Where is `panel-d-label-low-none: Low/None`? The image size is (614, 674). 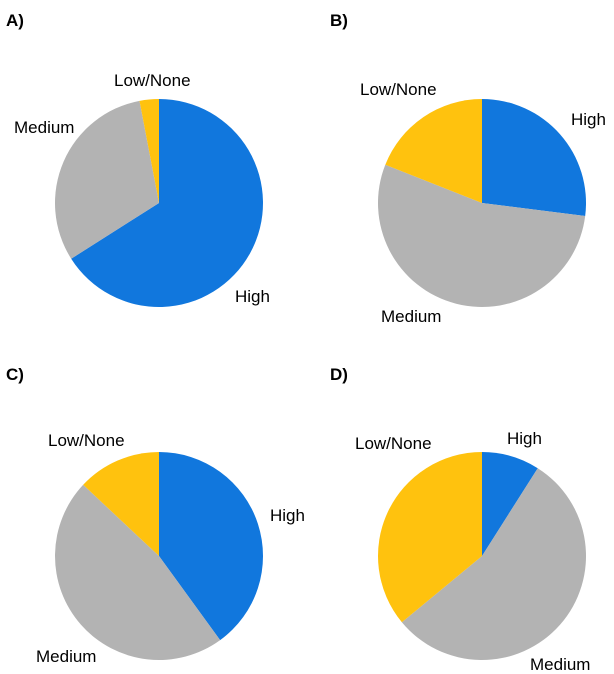 panel-d-label-low-none: Low/None is located at coordinates (393, 443).